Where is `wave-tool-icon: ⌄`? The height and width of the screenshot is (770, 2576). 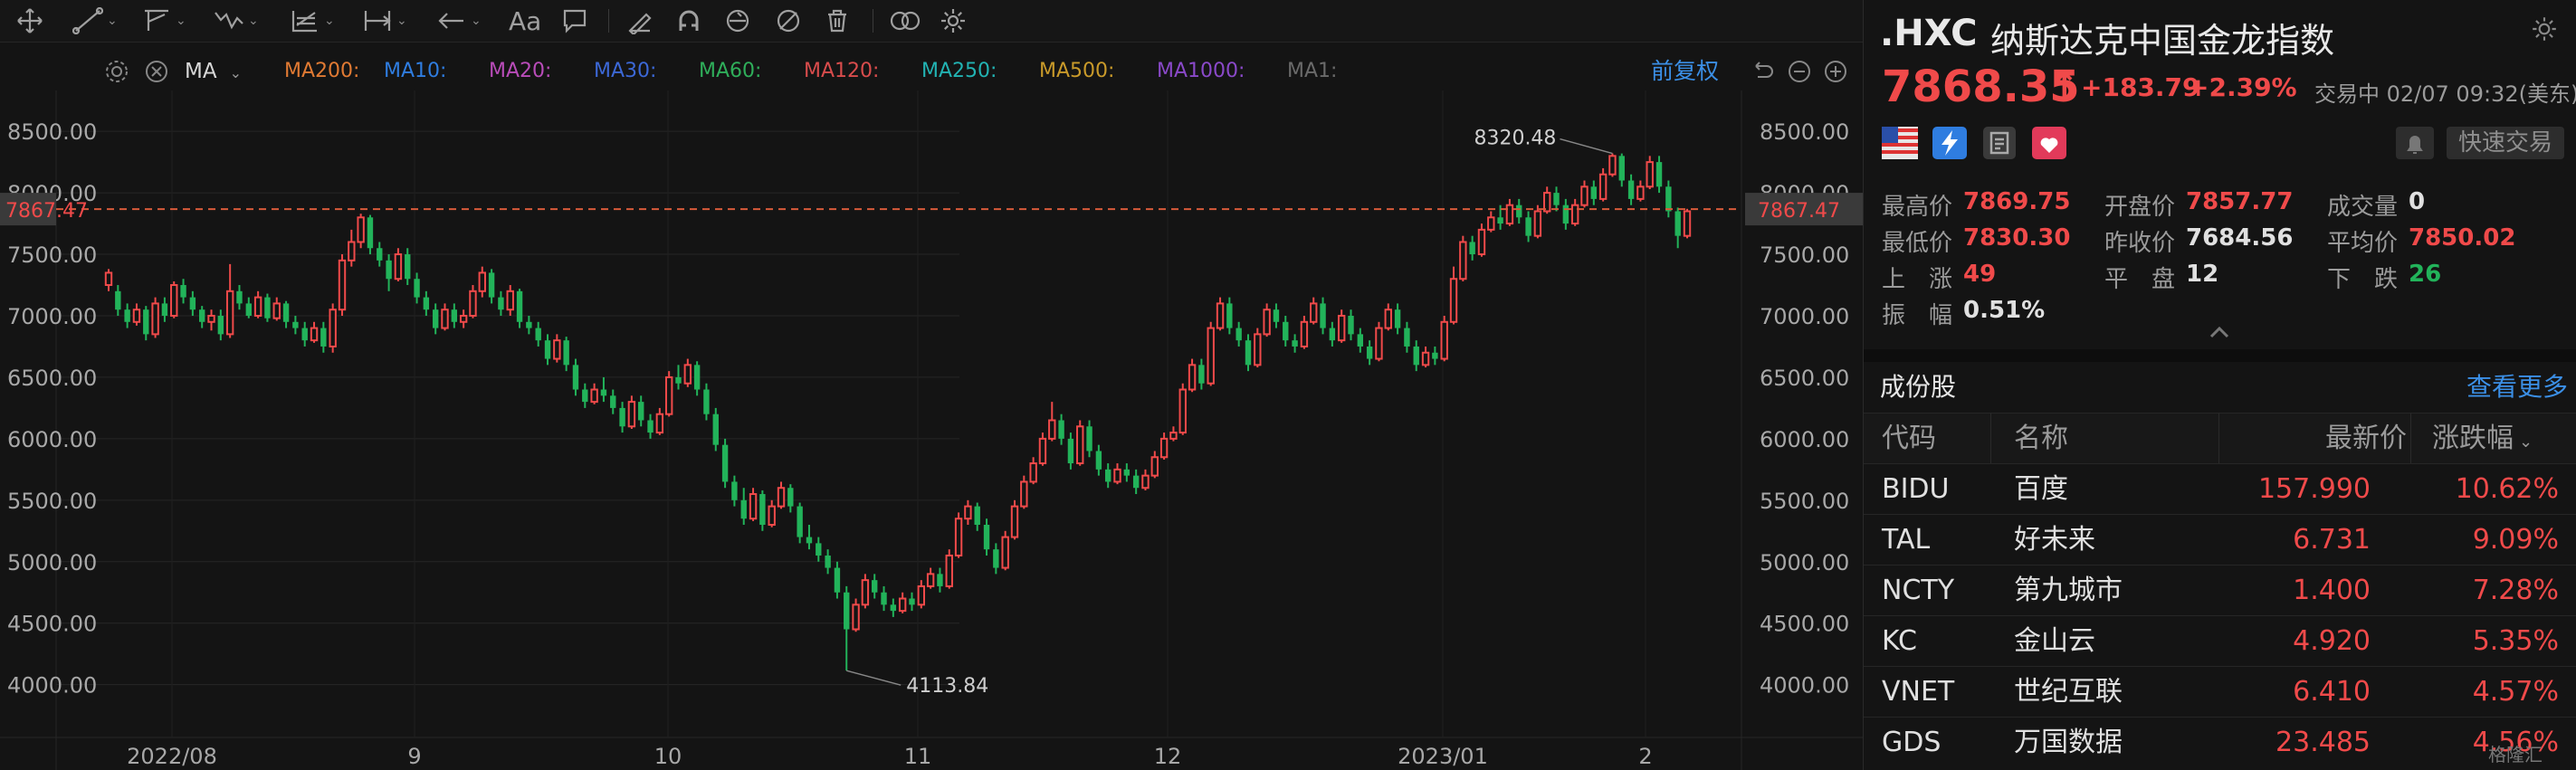 wave-tool-icon: ⌄ is located at coordinates (236, 21).